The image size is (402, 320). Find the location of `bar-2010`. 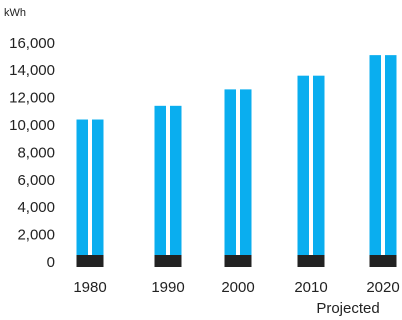

bar-2010 is located at coordinates (311, 171).